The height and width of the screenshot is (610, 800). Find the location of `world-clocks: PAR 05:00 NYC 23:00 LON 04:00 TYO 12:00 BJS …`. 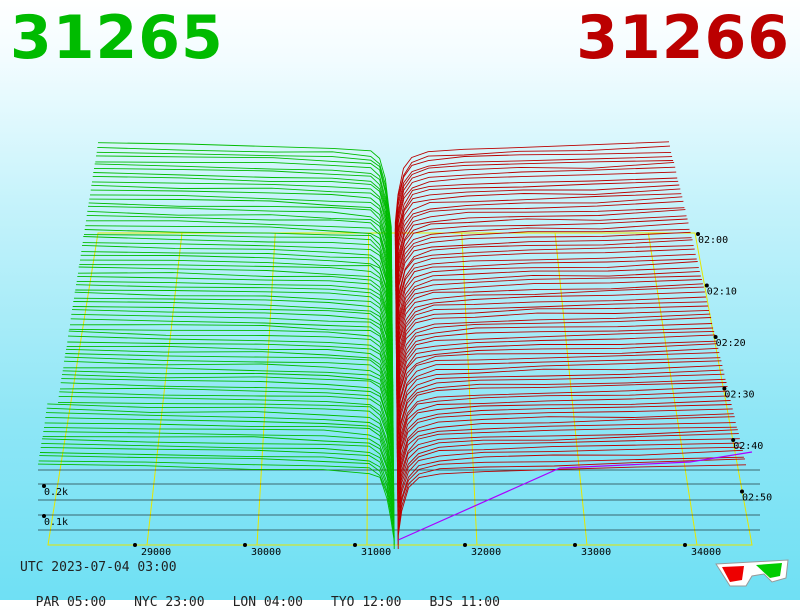

world-clocks: PAR 05:00 NYC 23:00 LON 04:00 TYO 12:00 BJS … is located at coordinates (260, 595).